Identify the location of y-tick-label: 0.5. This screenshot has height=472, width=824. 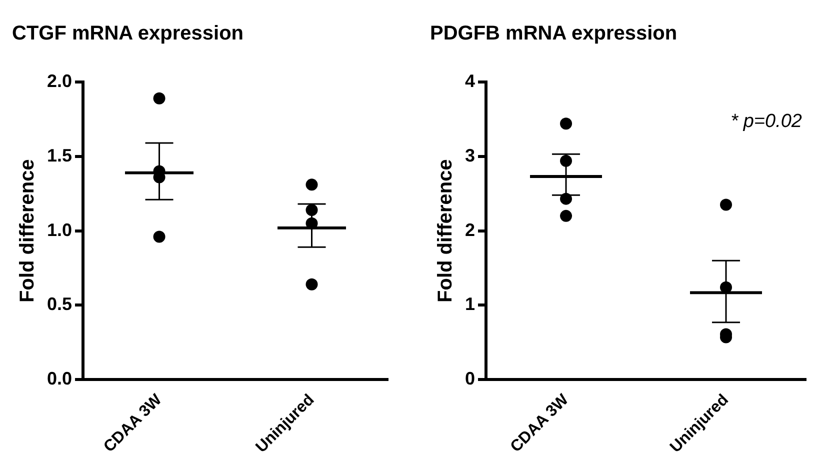
(59, 304).